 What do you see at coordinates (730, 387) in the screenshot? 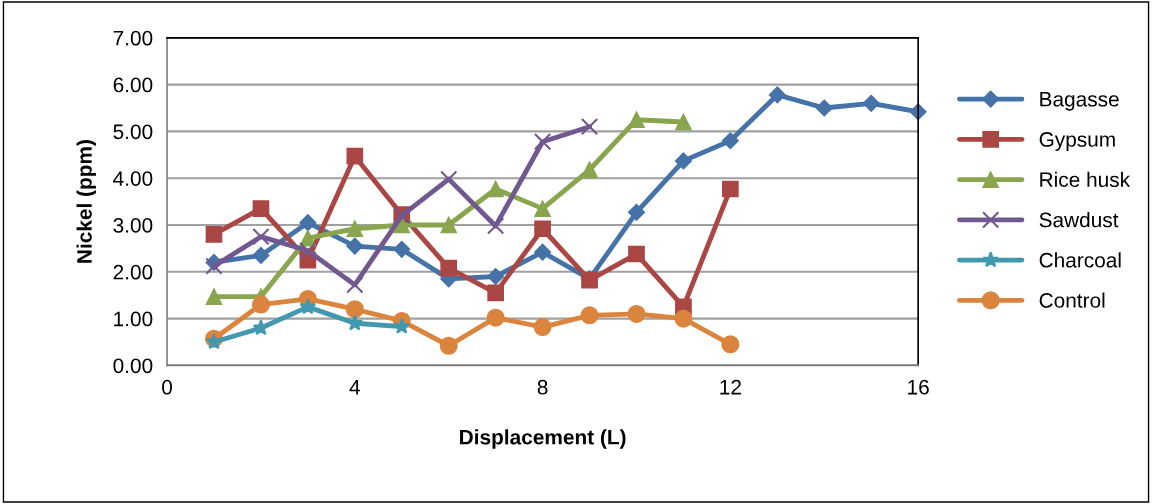
I see `x-tick-label: 12` at bounding box center [730, 387].